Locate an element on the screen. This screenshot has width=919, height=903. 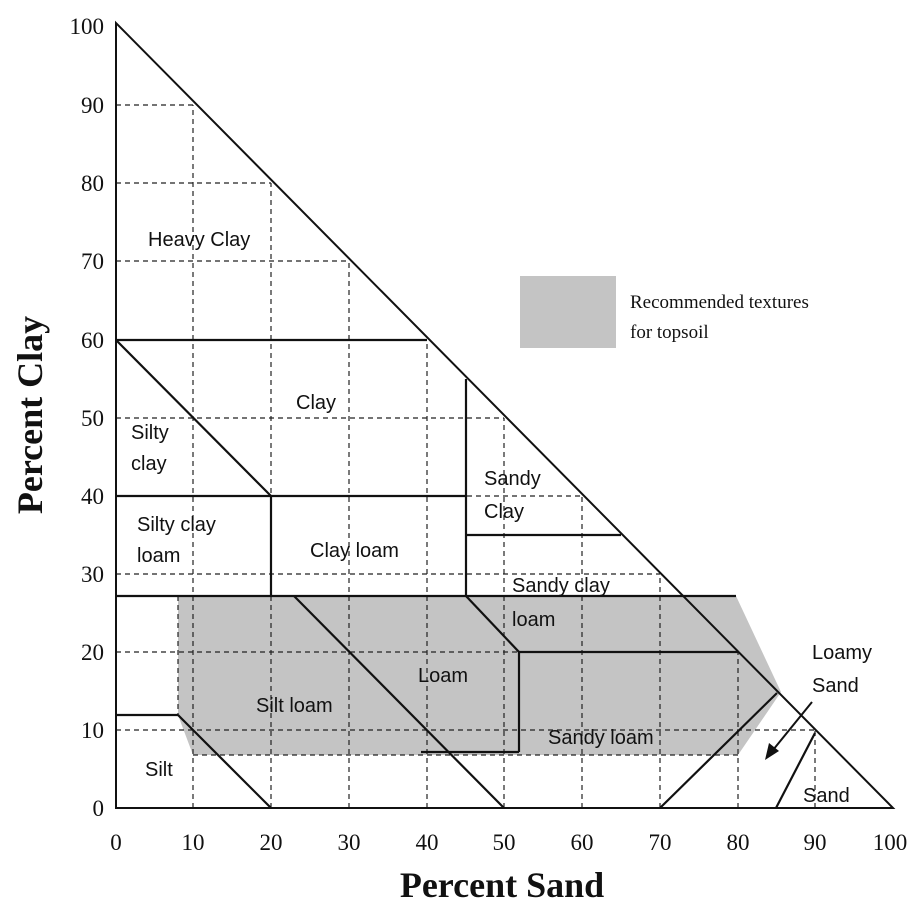
loamy-sand-arrow is located at coordinates (789, 730).